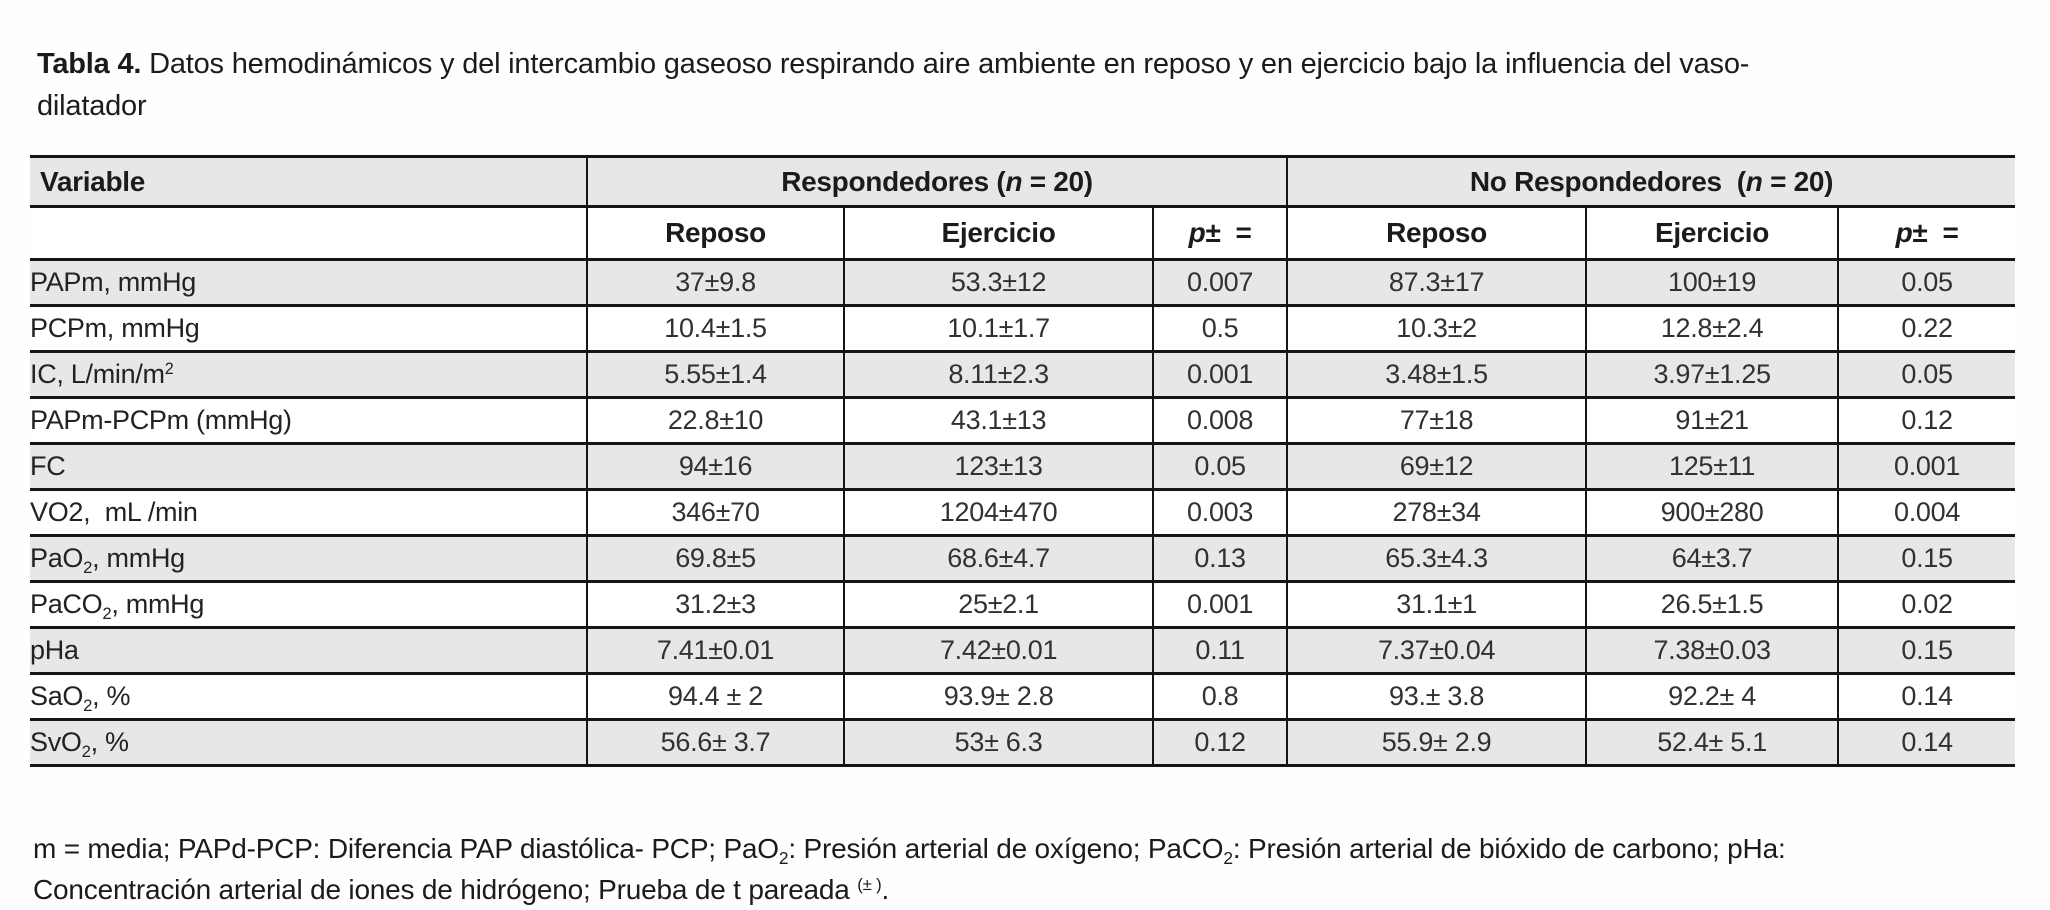 This screenshot has height=910, width=2050. Describe the element at coordinates (308, 605) in the screenshot. I see `row-label: PaCO2, mmHg` at that location.